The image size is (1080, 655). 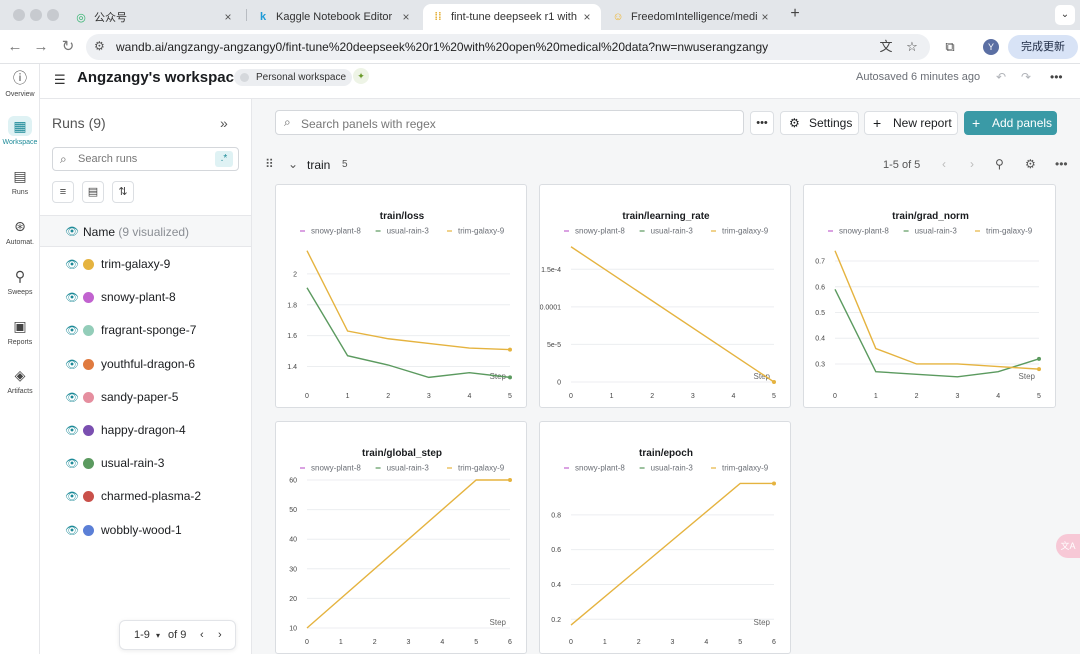 What do you see at coordinates (950, 46) in the screenshot?
I see `extensions-puzzle-icon: ⧉` at bounding box center [950, 46].